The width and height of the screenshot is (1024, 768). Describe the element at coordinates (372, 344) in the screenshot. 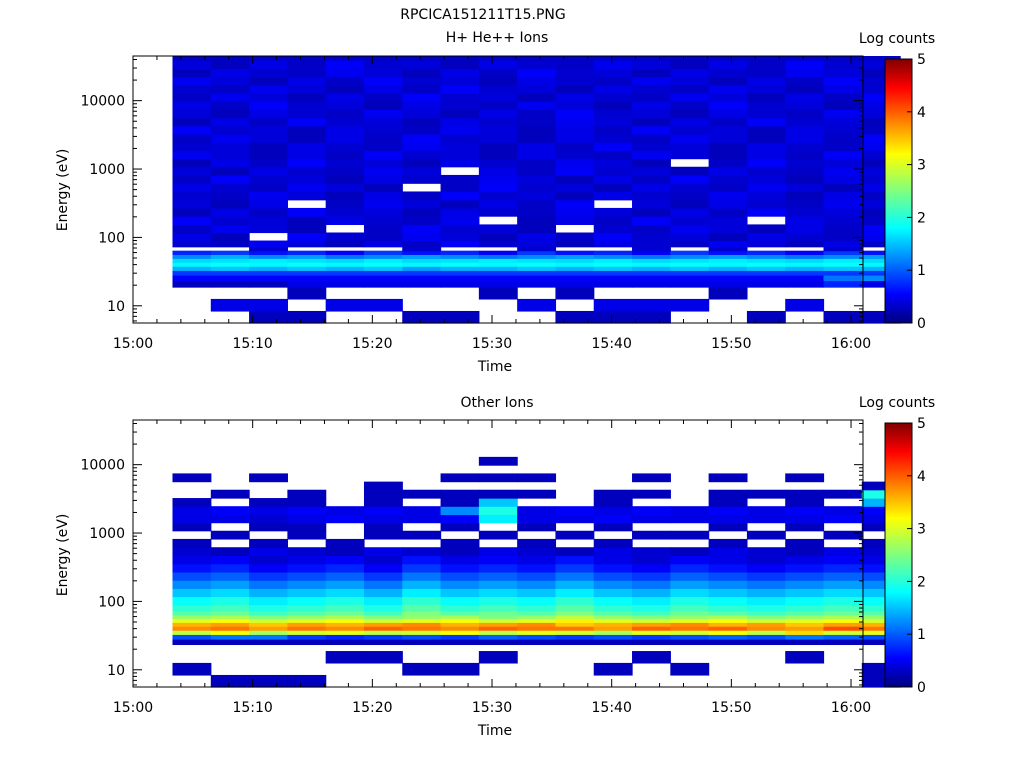

I see `x-tick-label: 15:20` at that location.